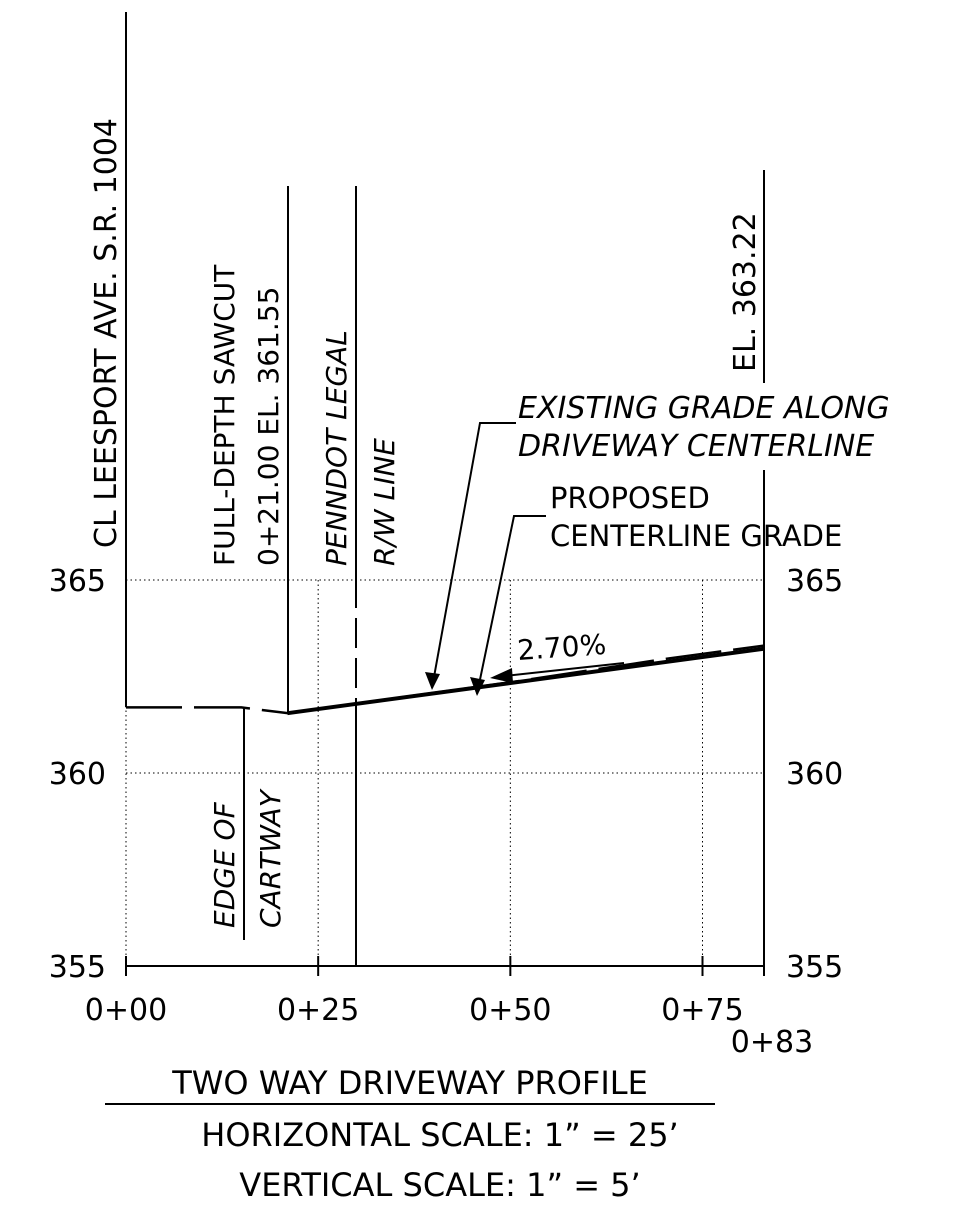  I want to click on x-tick-label: 0+83, so click(772, 1042).